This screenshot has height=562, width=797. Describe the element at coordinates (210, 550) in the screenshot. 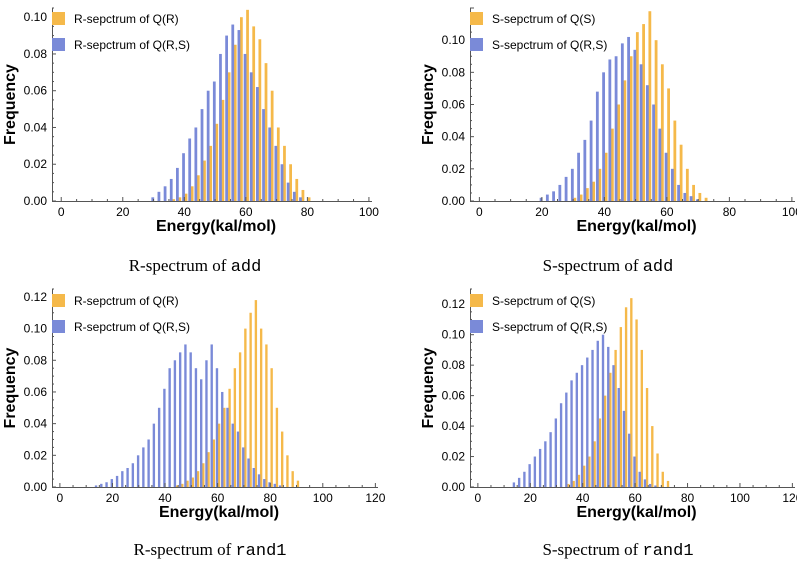

I see `caption-r-rand1: R-spectrum of rand1` at that location.